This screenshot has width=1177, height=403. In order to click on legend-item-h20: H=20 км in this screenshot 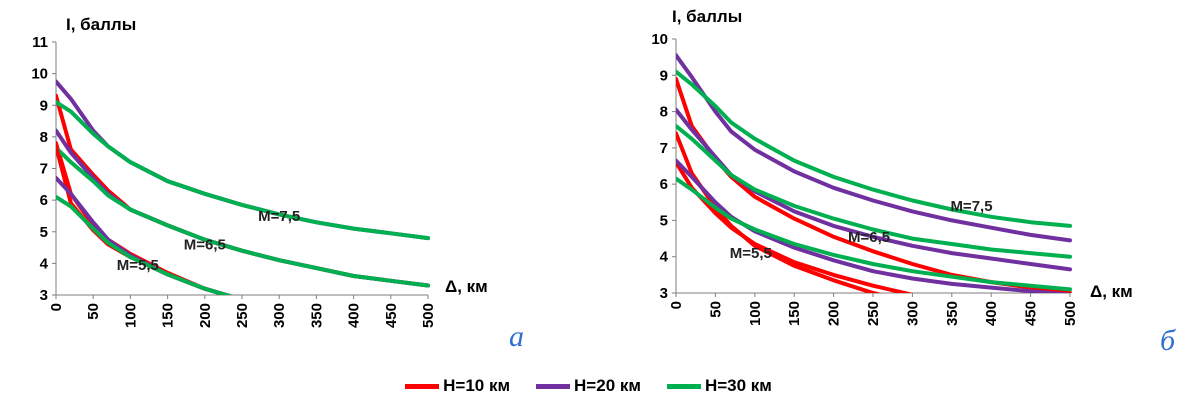, I will do `click(588, 386)`.